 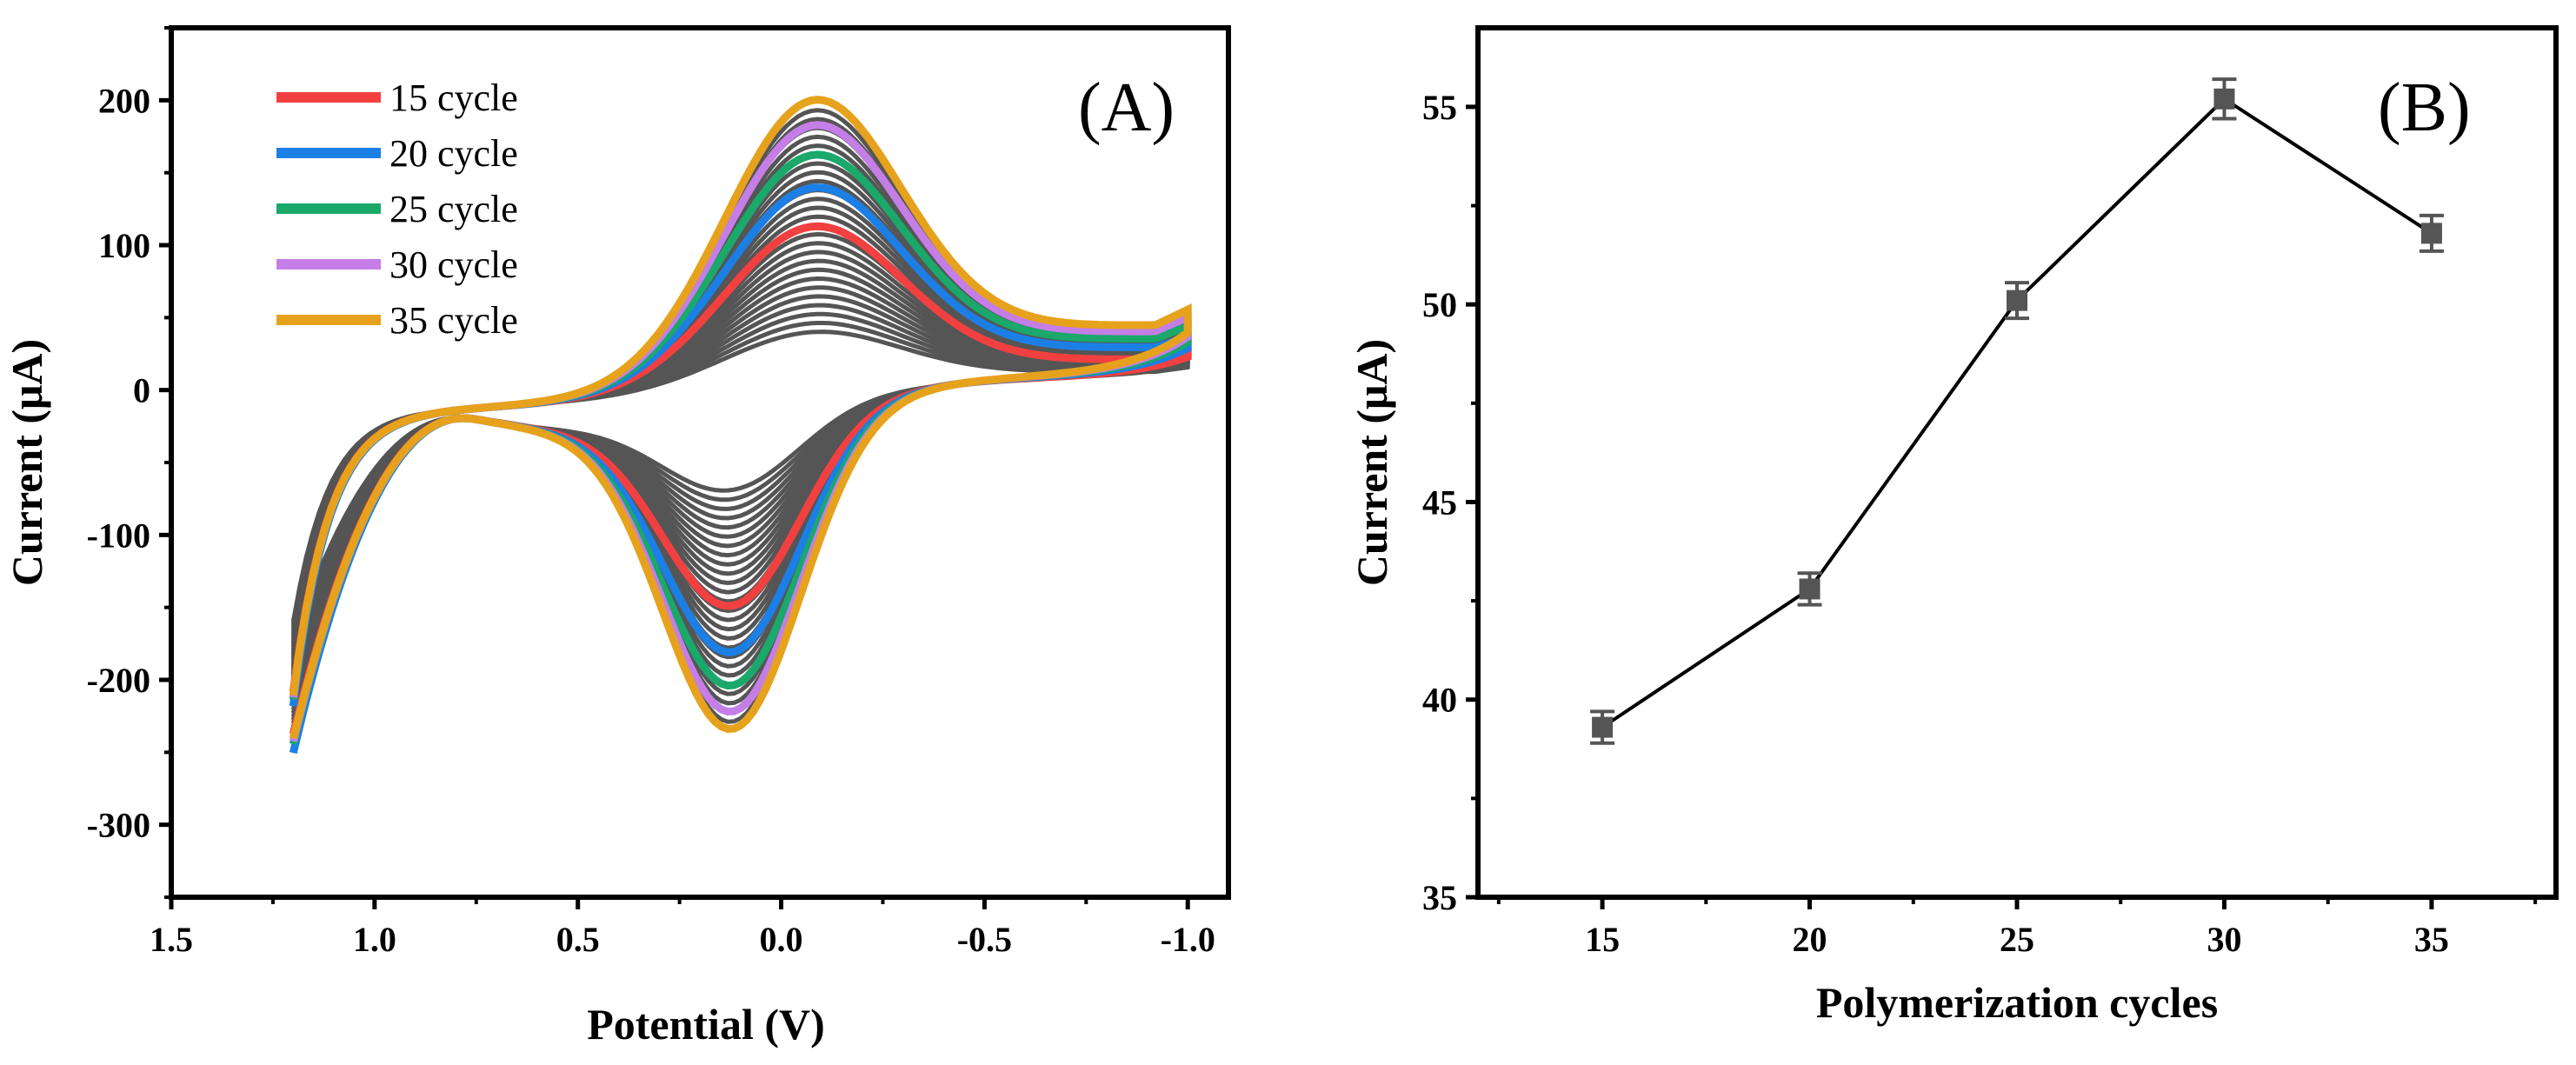 What do you see at coordinates (124, 100) in the screenshot?
I see `y-tick-label: 200` at bounding box center [124, 100].